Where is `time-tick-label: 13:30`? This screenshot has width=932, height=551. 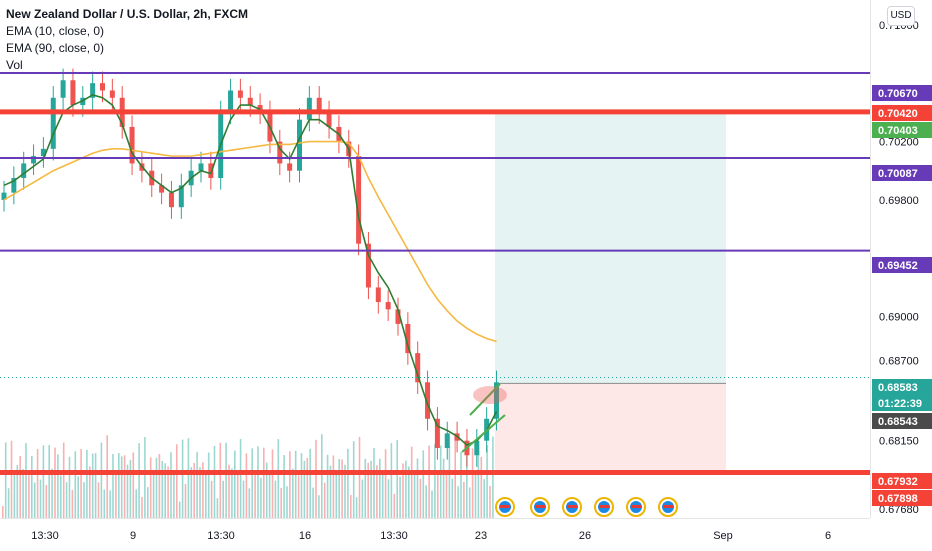
time-tick-label: 13:30 is located at coordinates (45, 536).